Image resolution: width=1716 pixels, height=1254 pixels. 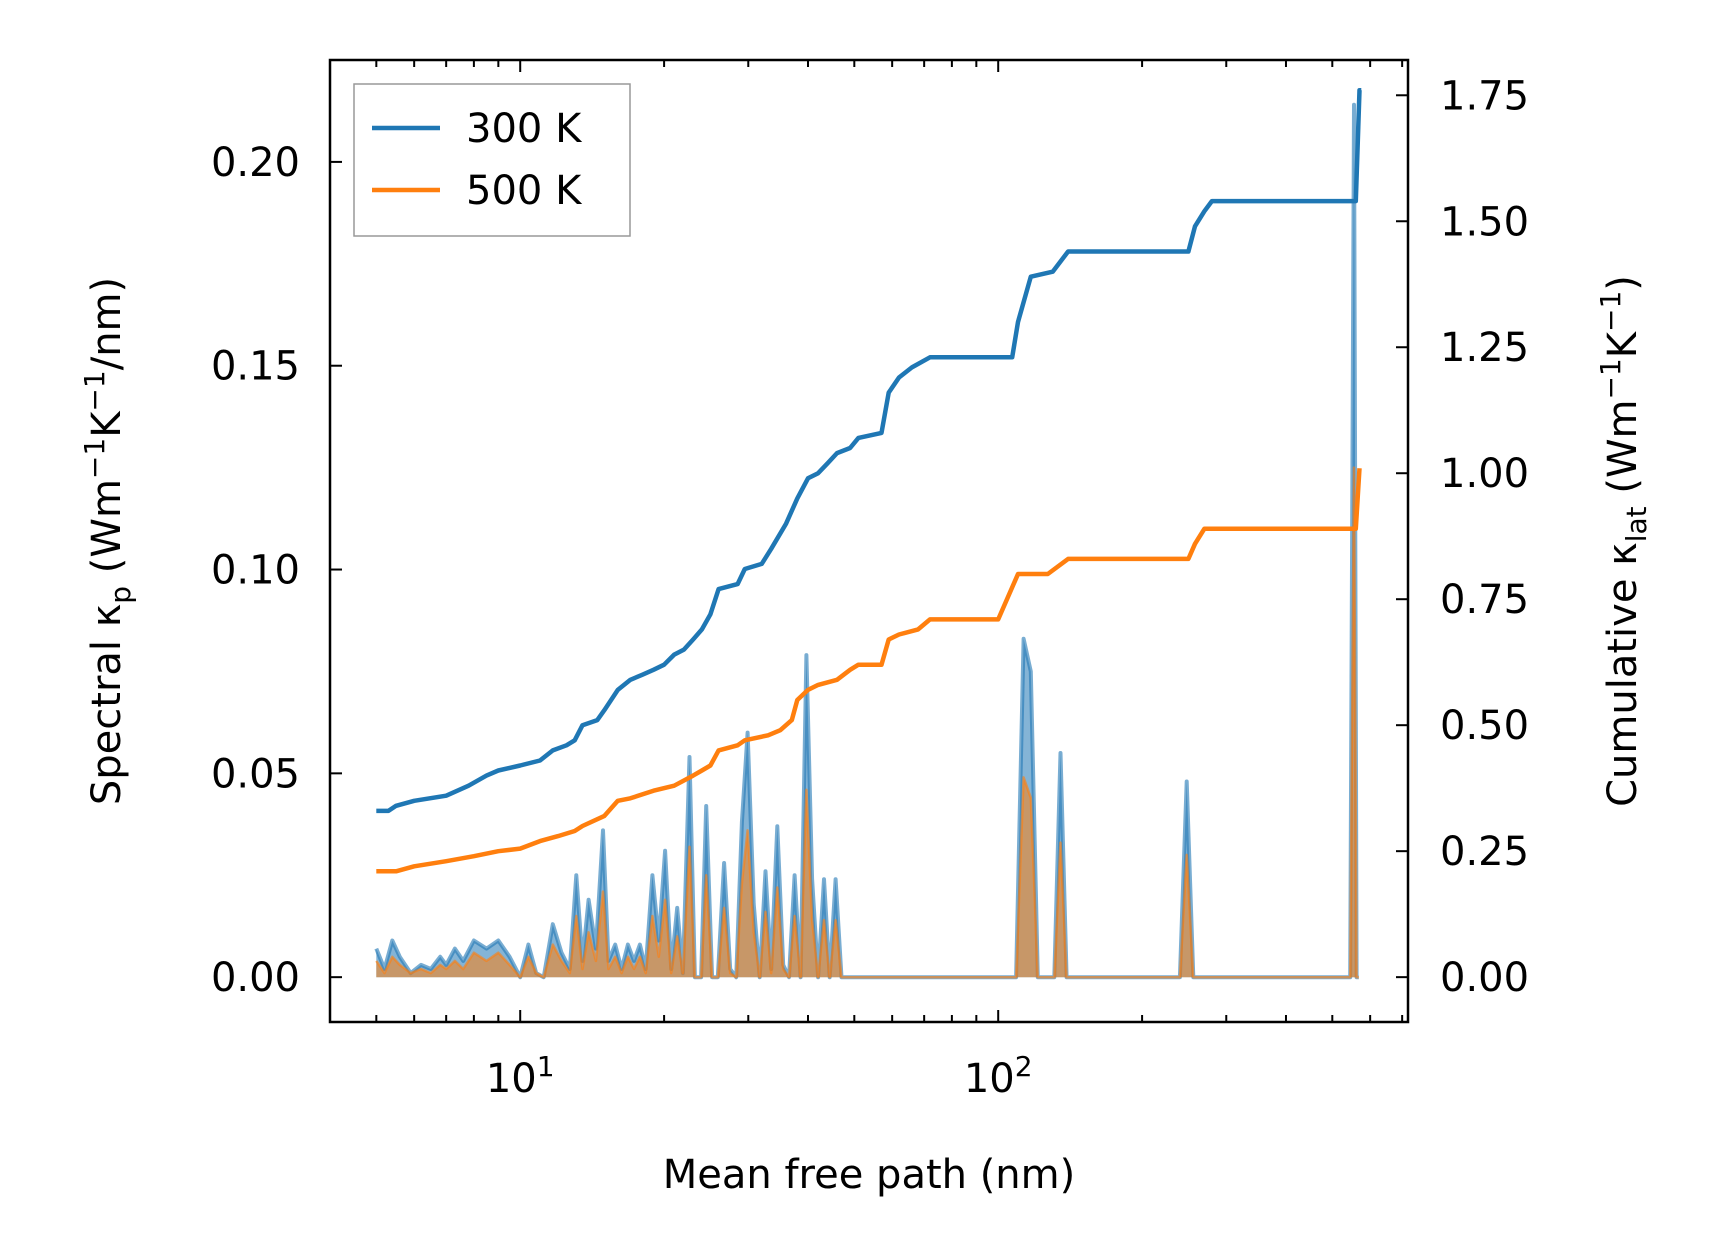 I want to click on y-axis-left: 0.00 0.05 0.10 0.15 0.20, so click(x=276, y=570).